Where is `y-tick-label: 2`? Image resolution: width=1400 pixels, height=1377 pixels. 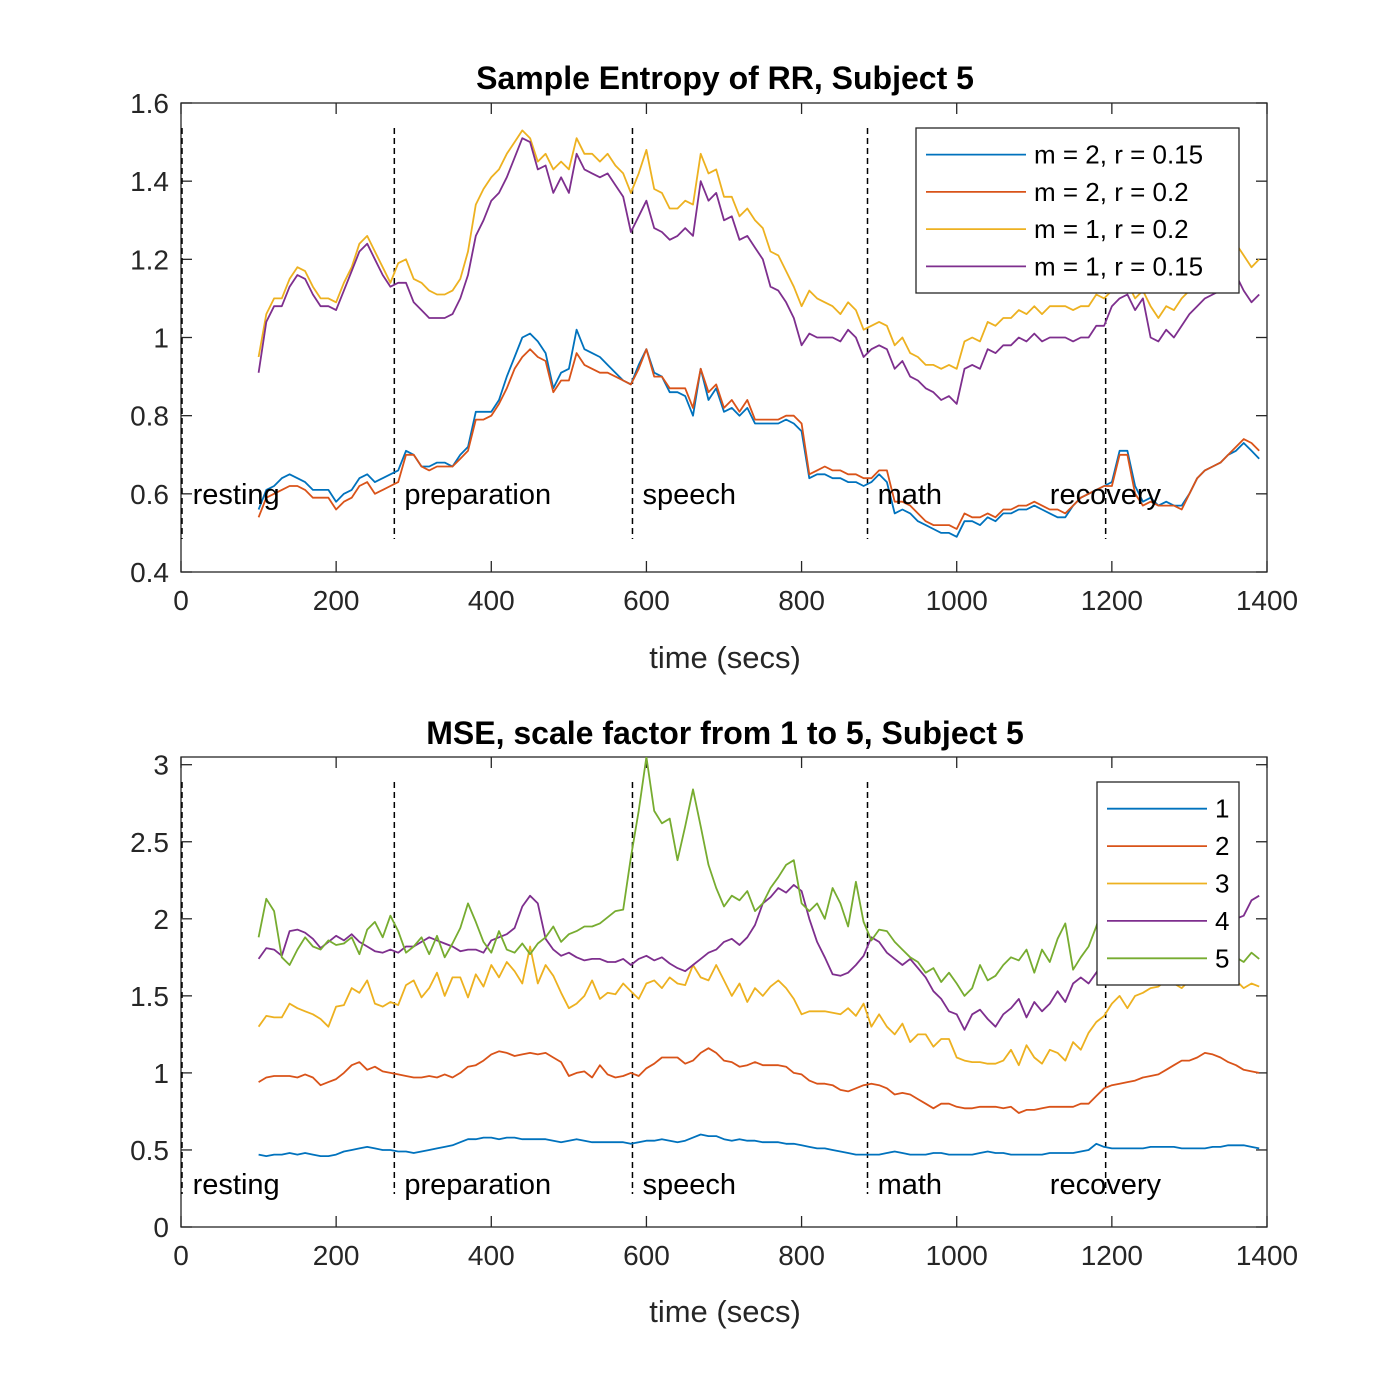
y-tick-label: 2 is located at coordinates (161, 919).